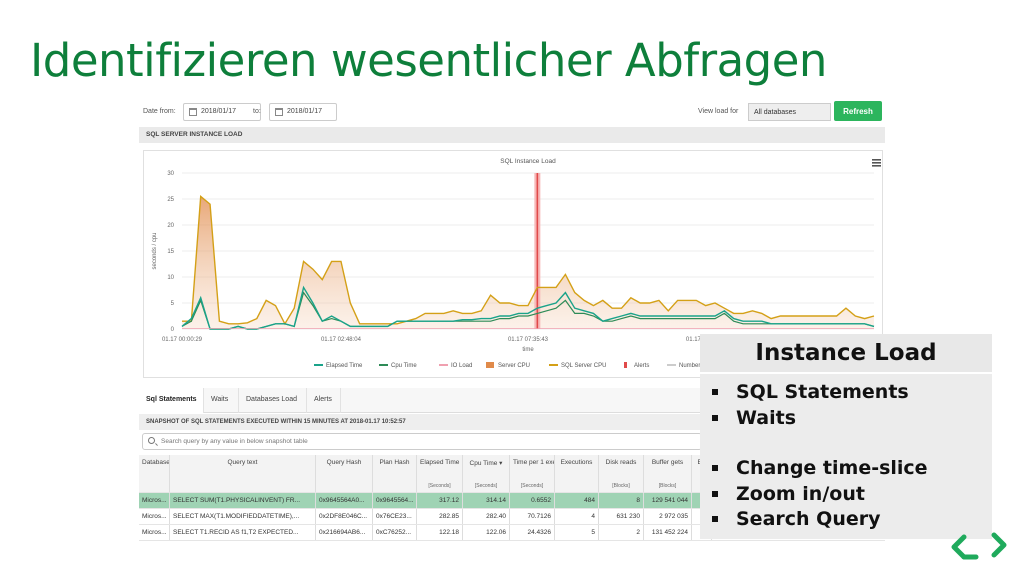 The width and height of the screenshot is (1024, 576). Describe the element at coordinates (577, 516) in the screenshot. I see `table-cell: 4` at that location.